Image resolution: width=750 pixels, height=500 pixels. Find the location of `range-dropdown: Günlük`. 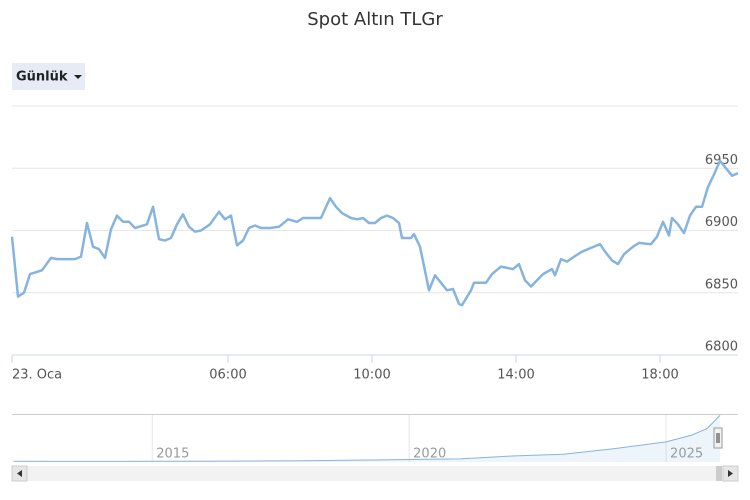

range-dropdown: Günlük is located at coordinates (48, 76).